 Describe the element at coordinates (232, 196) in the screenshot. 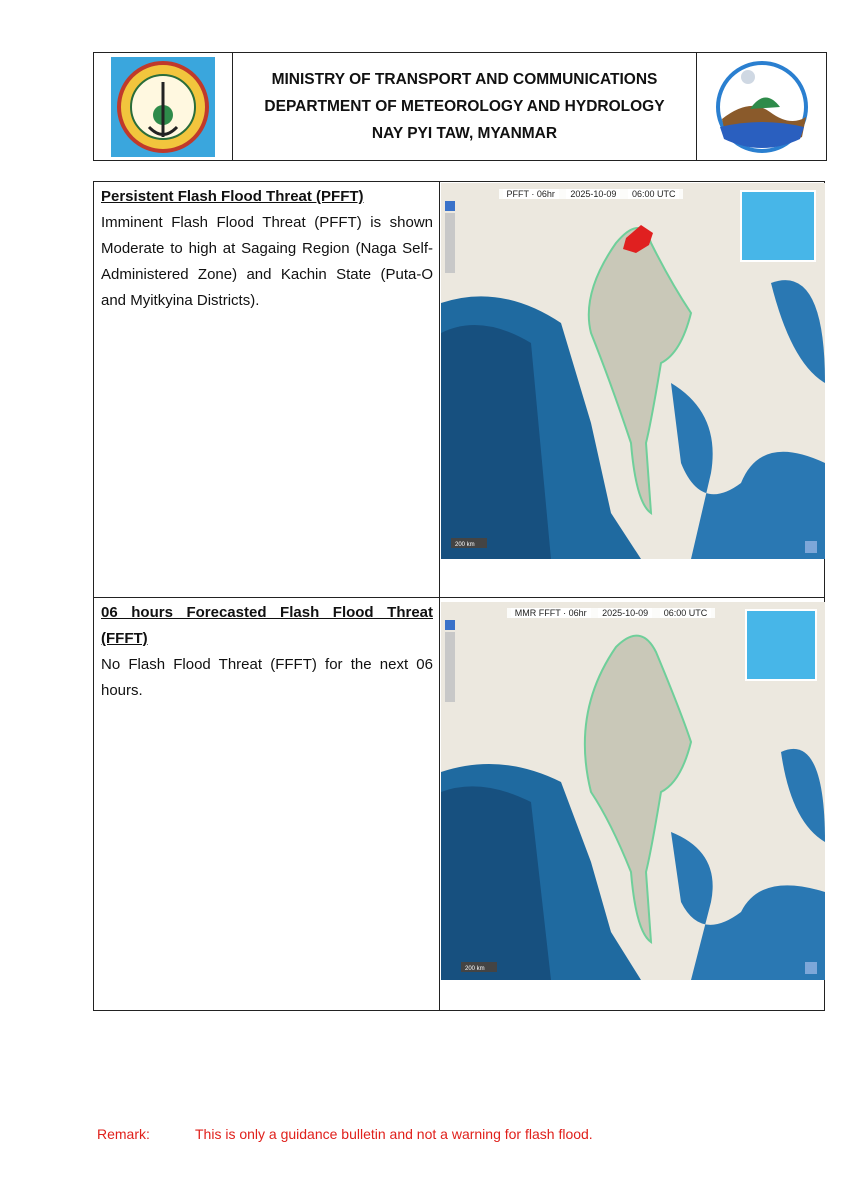

I see `pfft-title: Persistent Flash Flood Threat (PFFT)` at that location.